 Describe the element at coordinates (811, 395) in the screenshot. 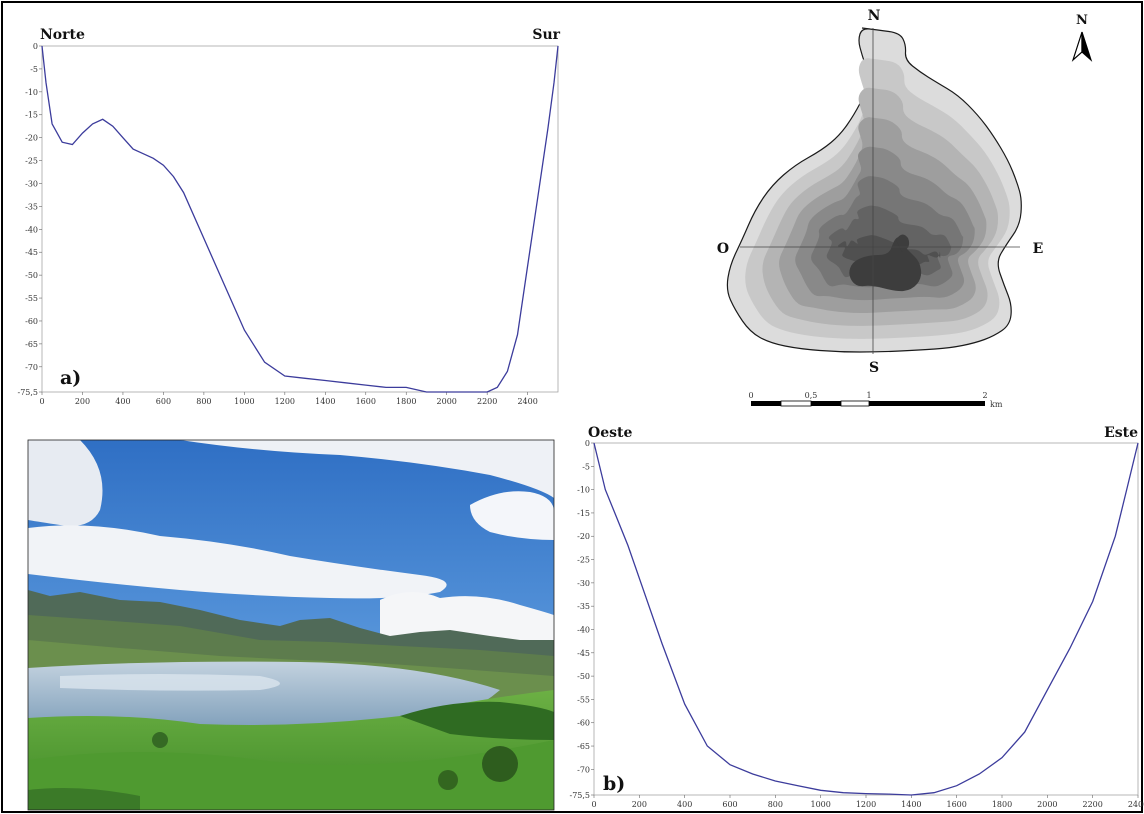

I see `scale-label-0-5: 0,5` at that location.